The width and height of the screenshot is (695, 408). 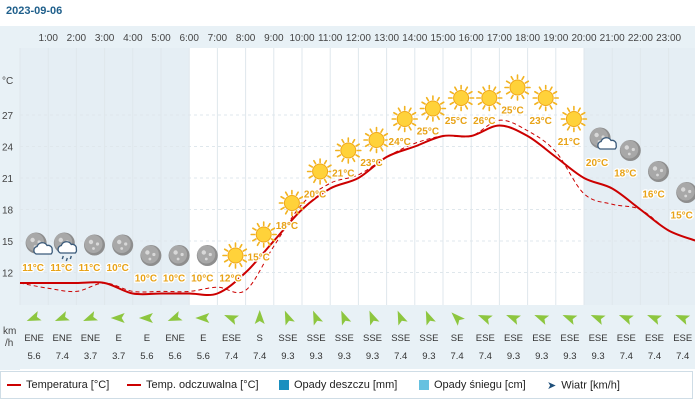 What do you see at coordinates (14, 385) in the screenshot?
I see `legend-temperature-swatch` at bounding box center [14, 385].